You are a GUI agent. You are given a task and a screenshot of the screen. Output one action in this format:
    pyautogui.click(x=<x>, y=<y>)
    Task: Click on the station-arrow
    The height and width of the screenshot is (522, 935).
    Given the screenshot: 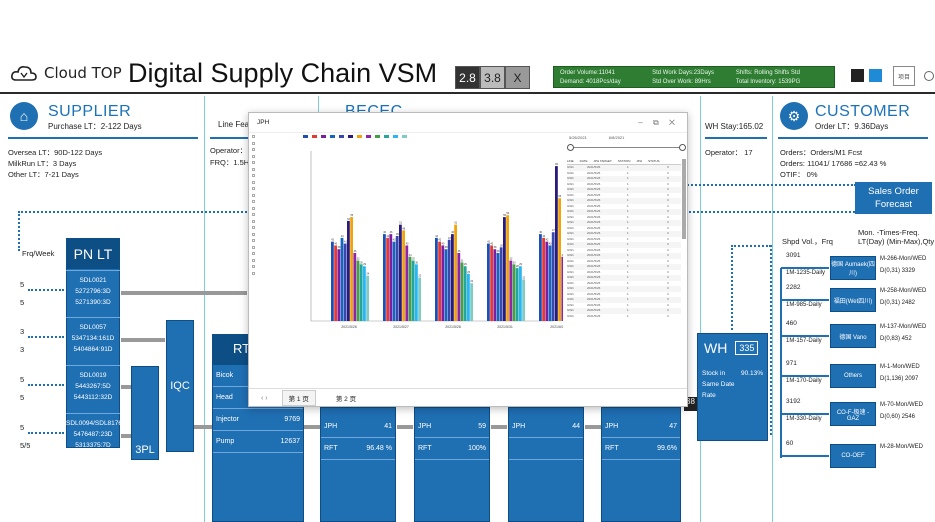 What is the action you would take?
    pyautogui.click(x=405, y=427)
    